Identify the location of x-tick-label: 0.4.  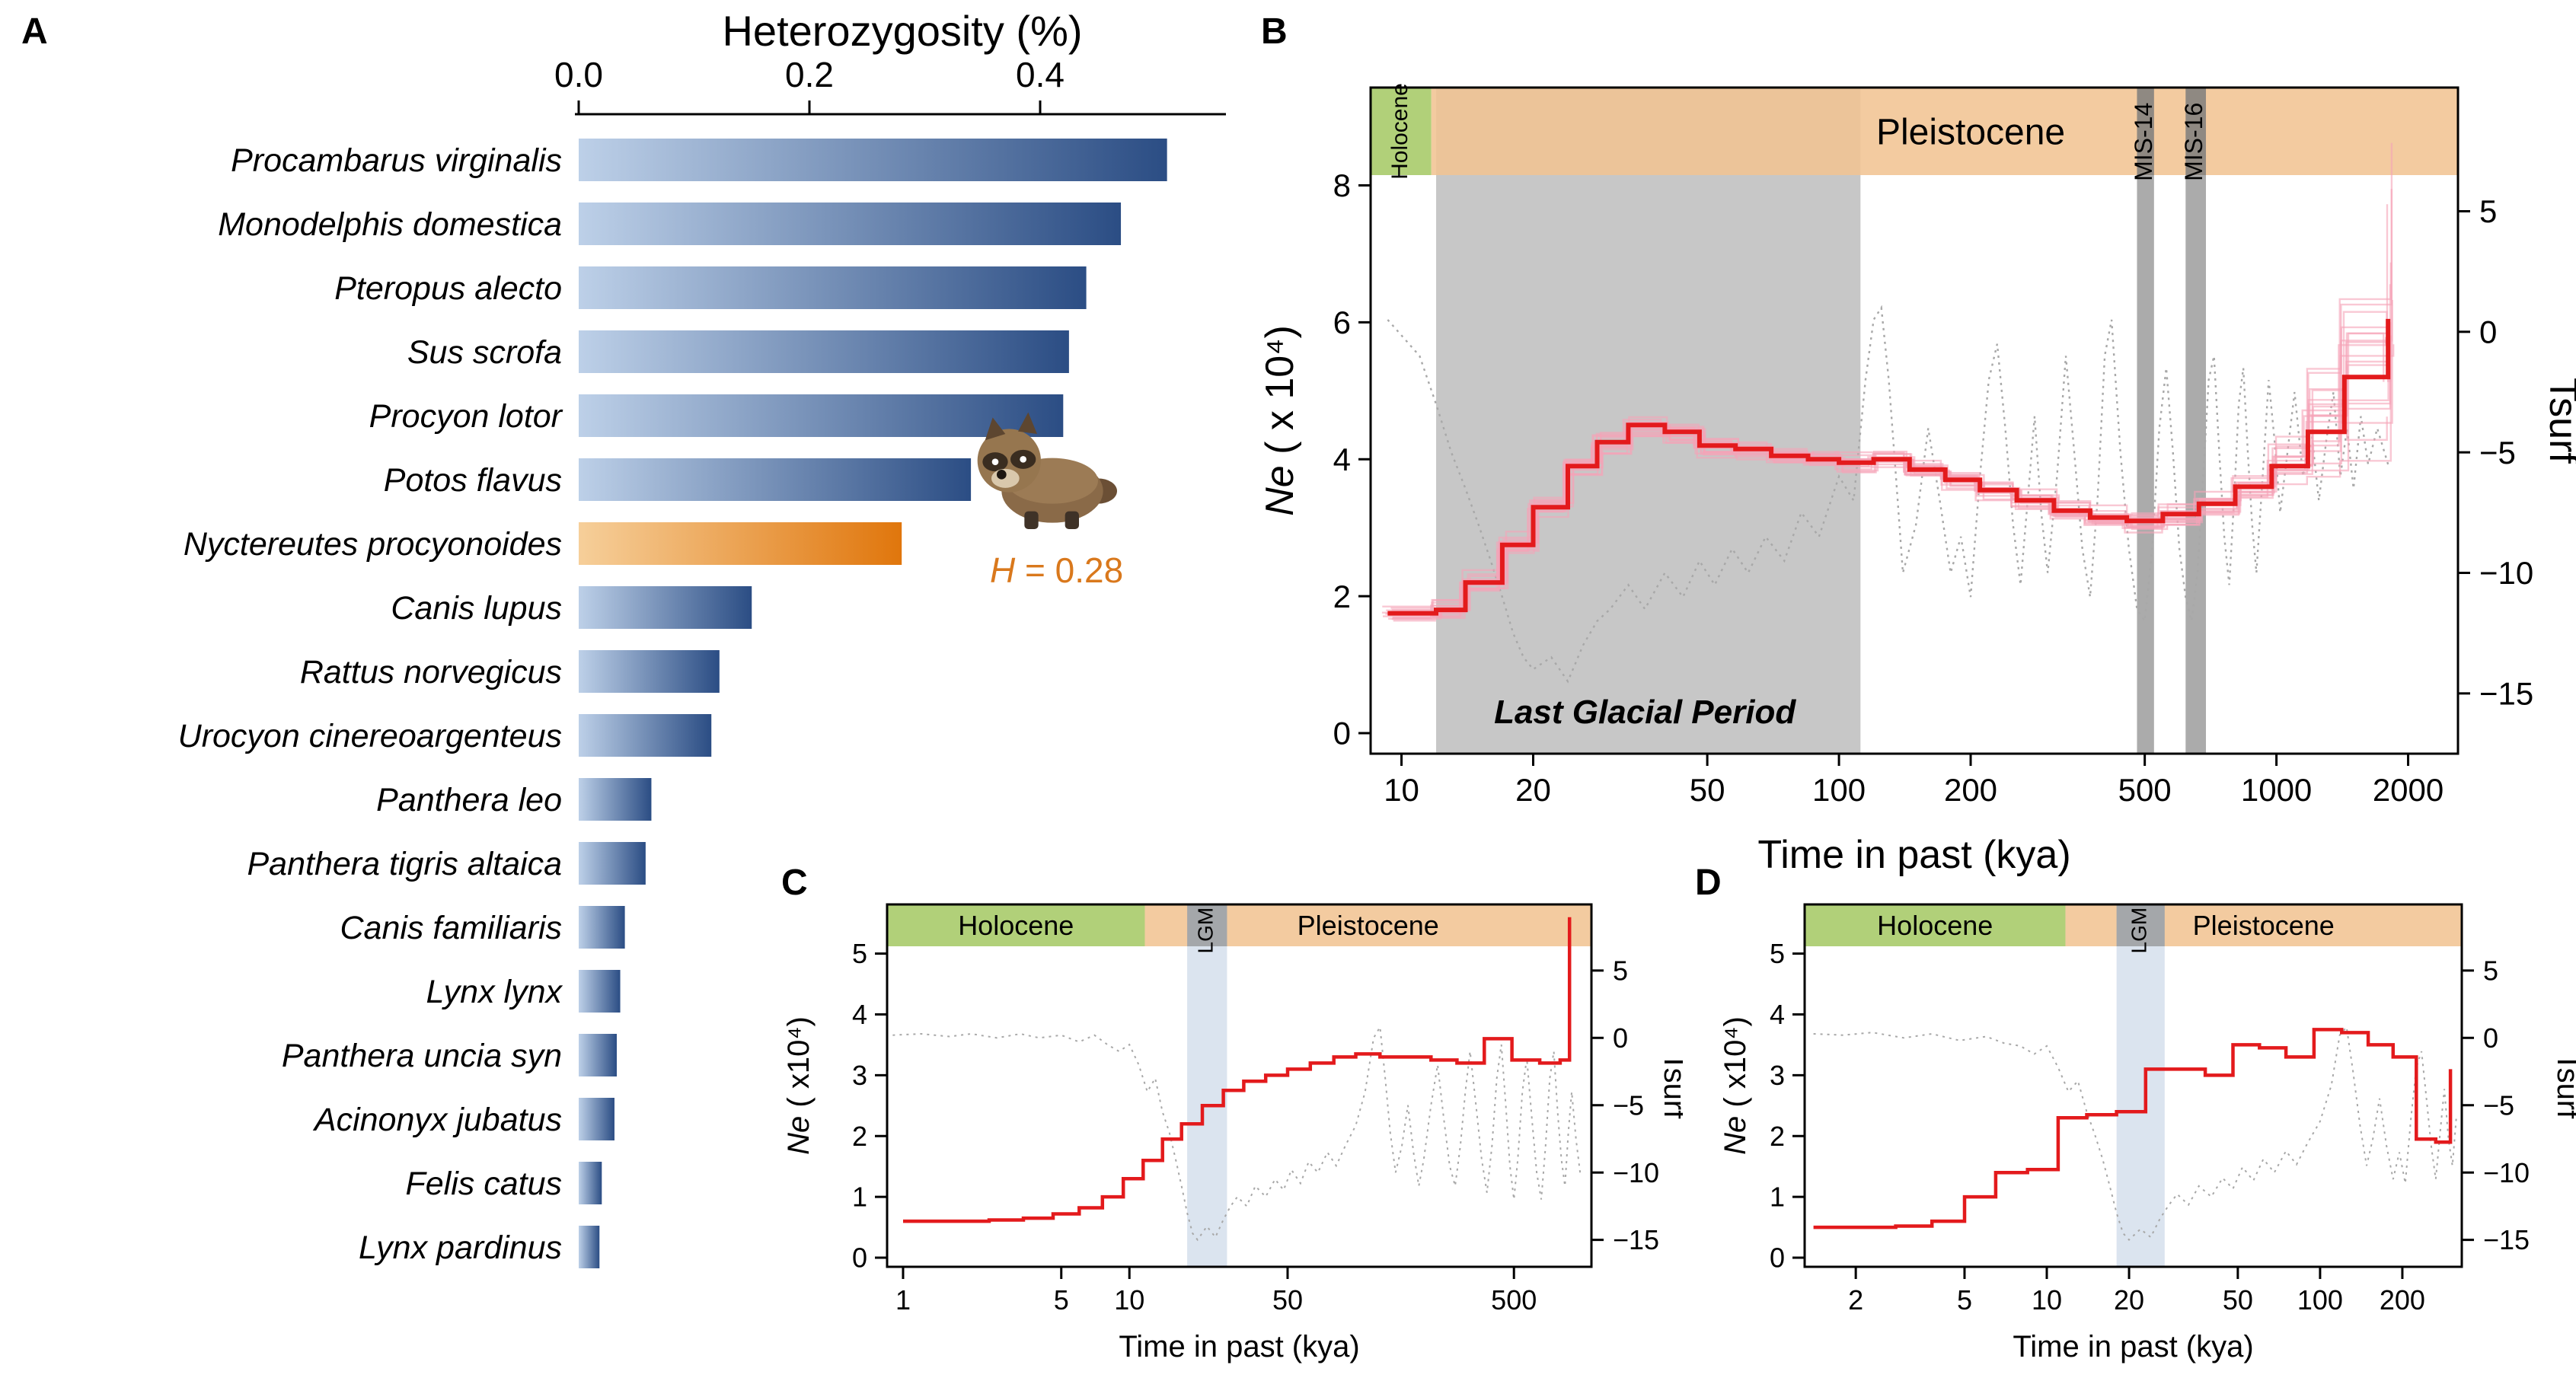
(1040, 74).